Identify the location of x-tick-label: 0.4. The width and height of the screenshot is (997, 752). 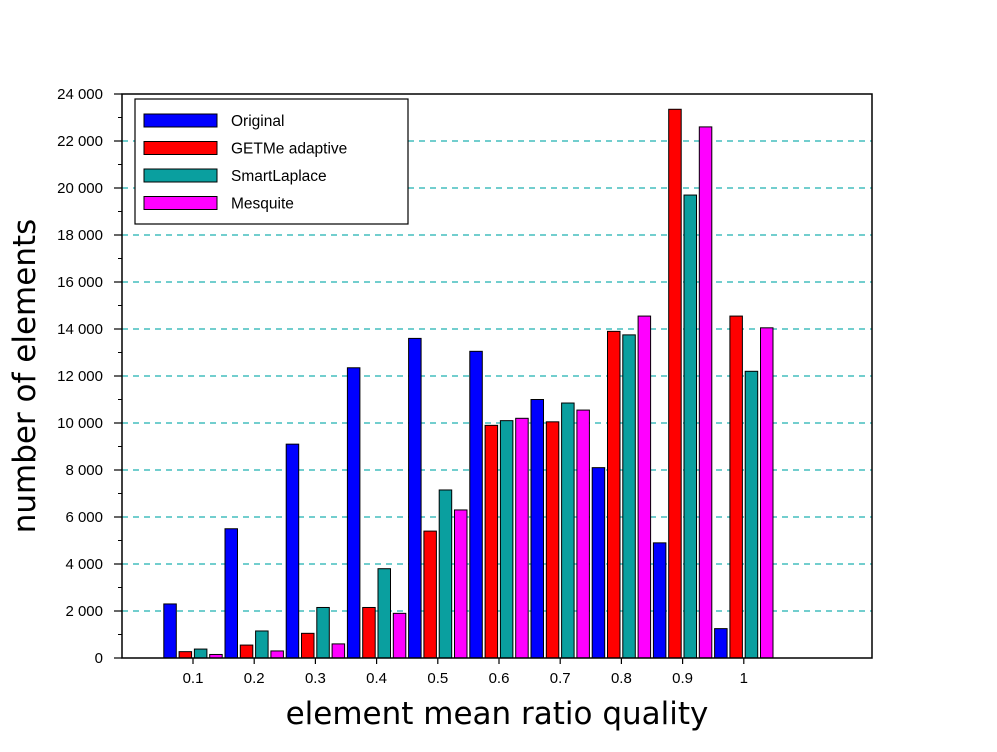
(376, 678).